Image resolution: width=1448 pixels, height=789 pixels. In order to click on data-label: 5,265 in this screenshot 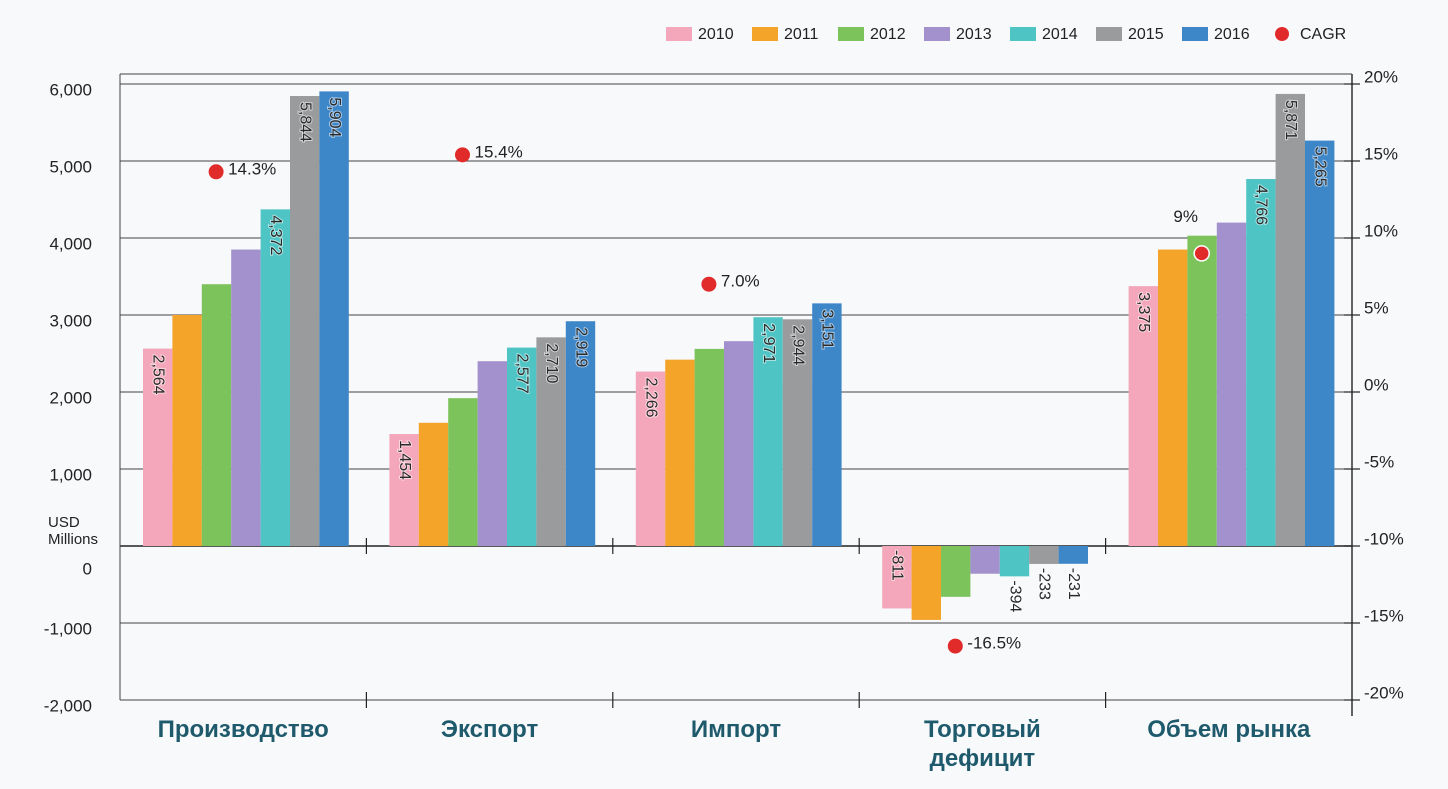, I will do `click(1319, 167)`.